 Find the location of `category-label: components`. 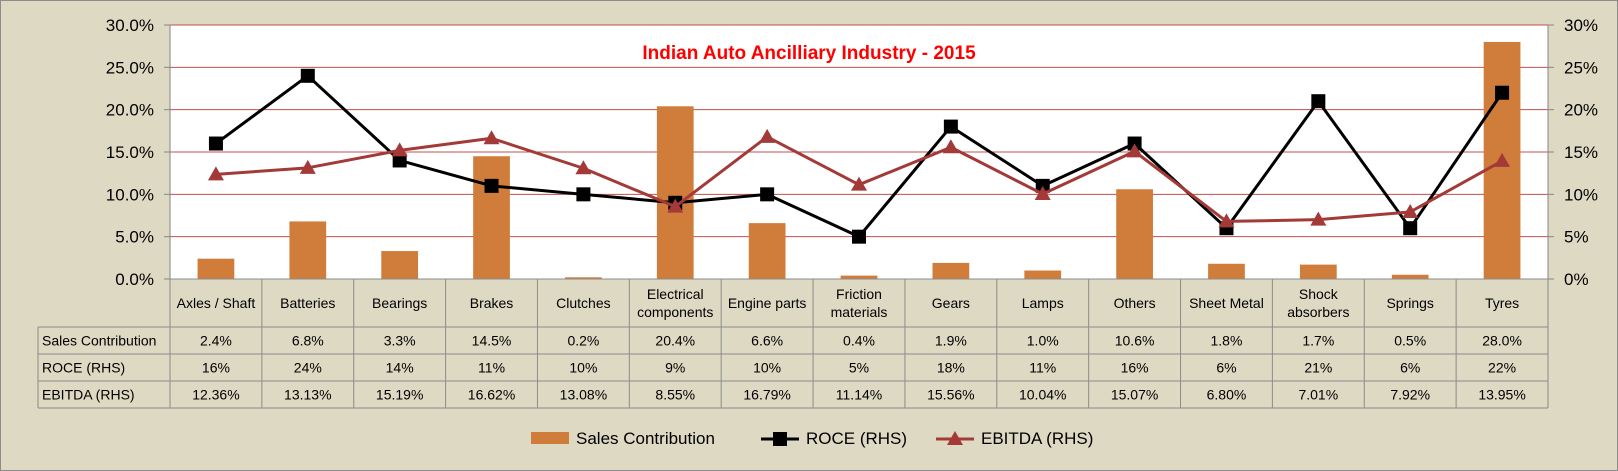

category-label: components is located at coordinates (675, 312).